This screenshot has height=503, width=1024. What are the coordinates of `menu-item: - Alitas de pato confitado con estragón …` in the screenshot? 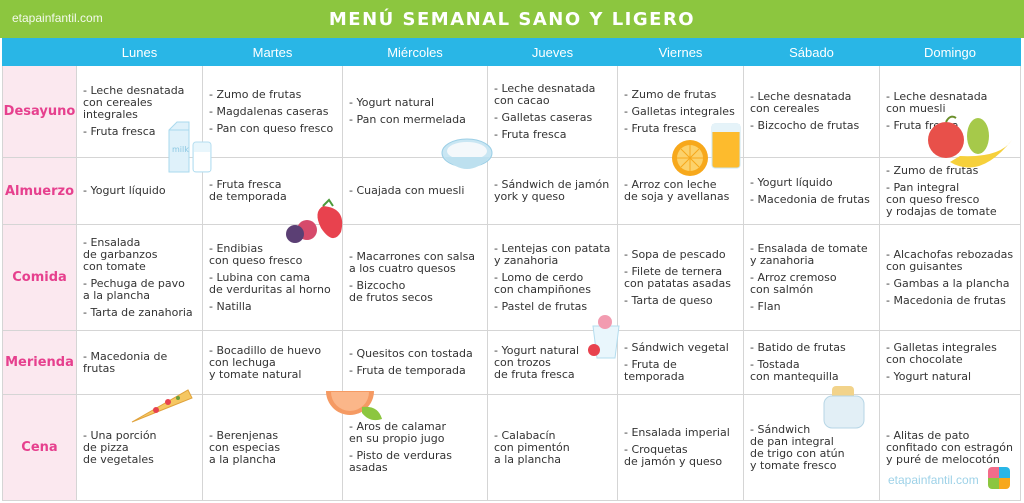 It's located at (949, 447).